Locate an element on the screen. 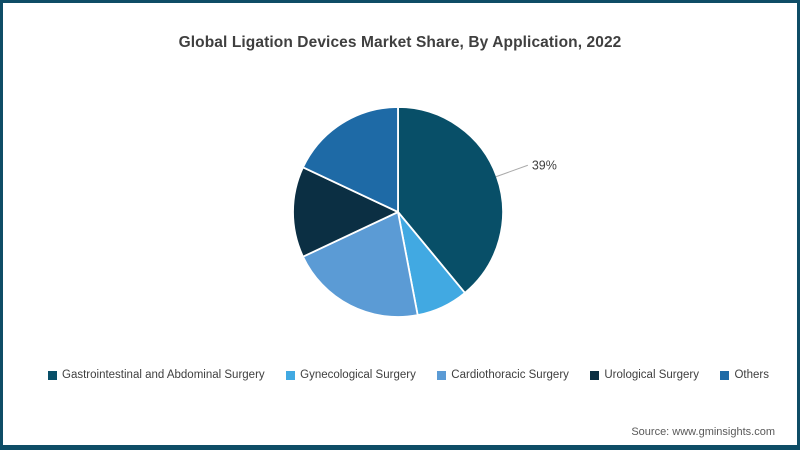  data-label-leader-line is located at coordinates (512, 171).